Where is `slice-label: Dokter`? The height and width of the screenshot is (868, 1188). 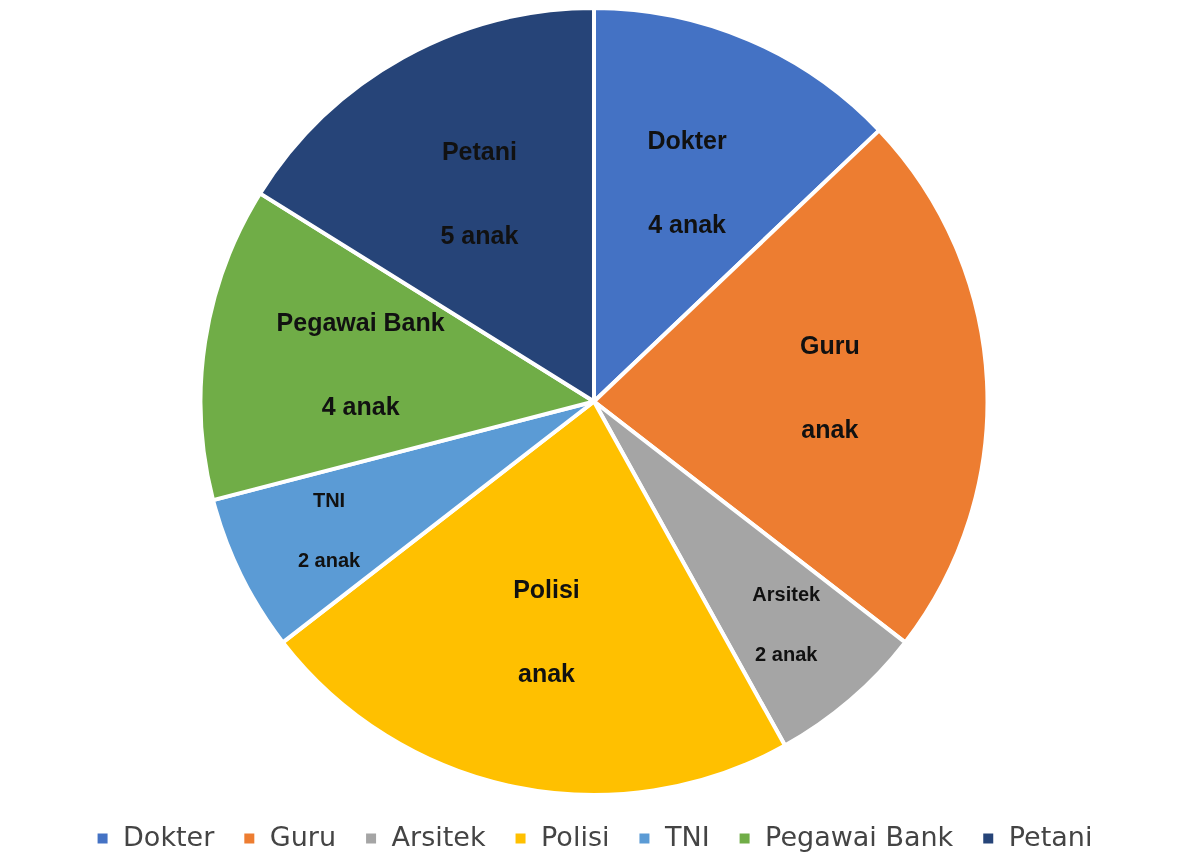
slice-label: Dokter is located at coordinates (687, 140).